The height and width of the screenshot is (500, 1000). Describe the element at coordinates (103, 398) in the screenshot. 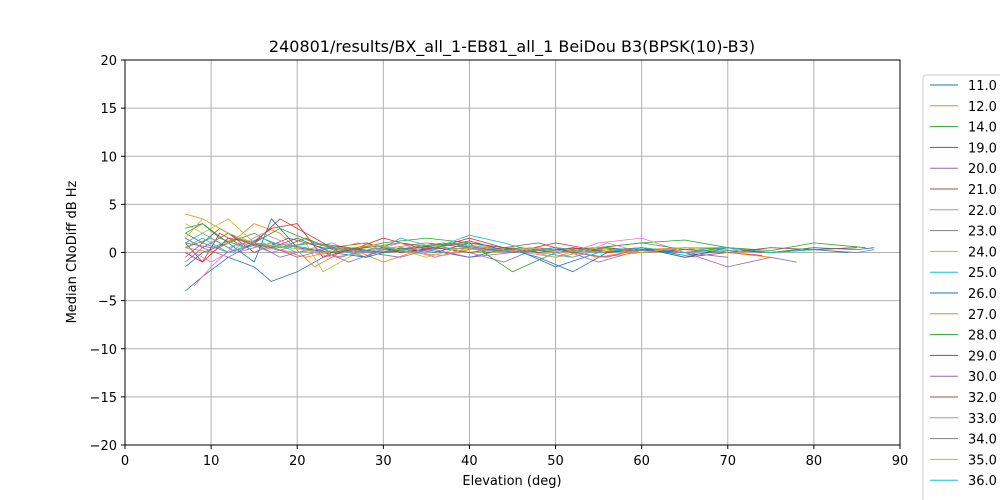

I see `y-tick-label: −15` at that location.